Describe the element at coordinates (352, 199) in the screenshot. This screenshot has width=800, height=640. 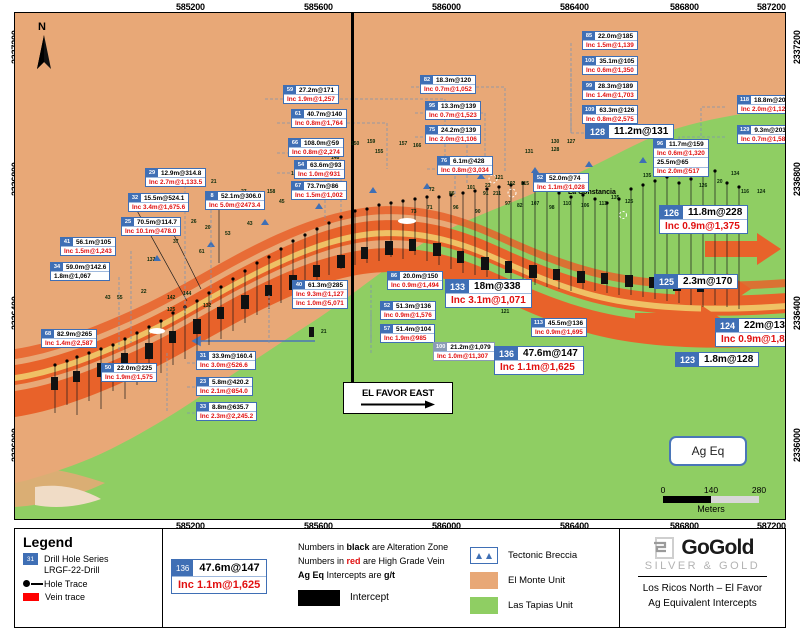
I see `section-line` at that location.